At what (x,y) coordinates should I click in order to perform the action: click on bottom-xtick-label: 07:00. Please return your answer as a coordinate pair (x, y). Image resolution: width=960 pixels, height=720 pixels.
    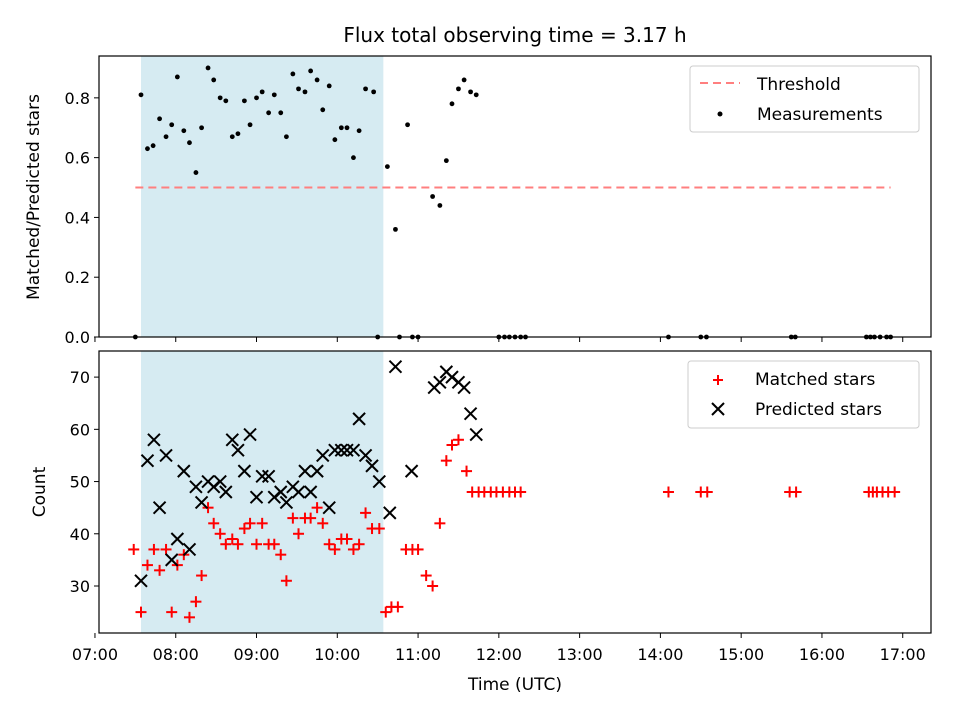
    Looking at the image, I should click on (95, 654).